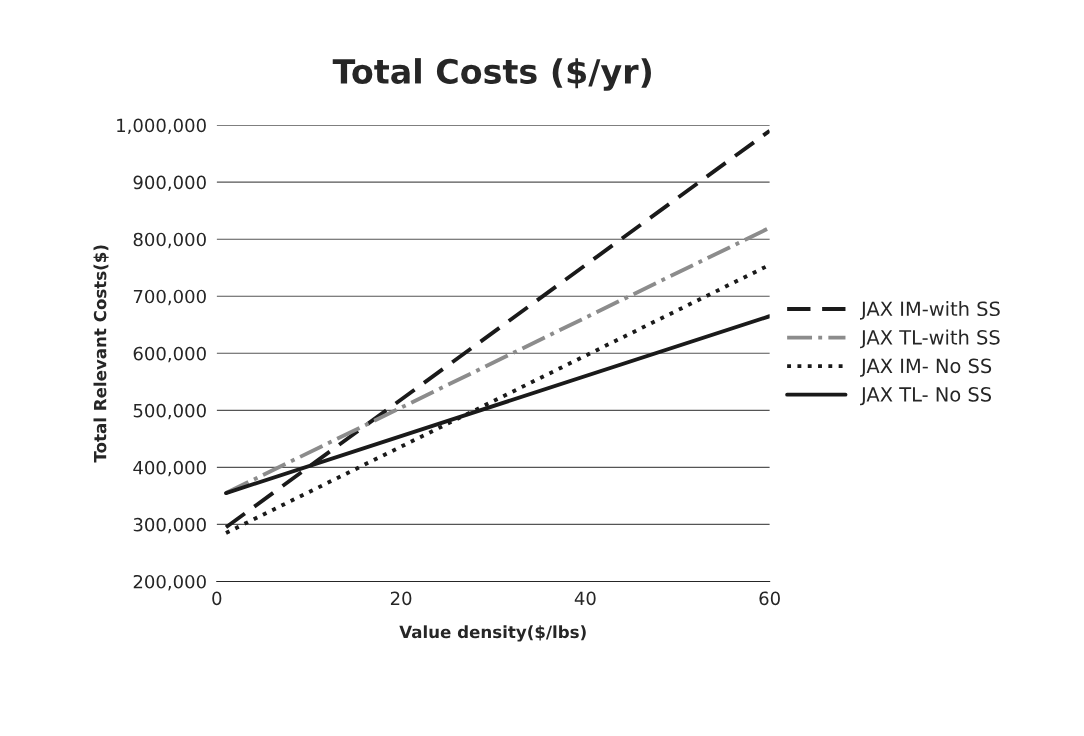 The width and height of the screenshot is (1084, 736). Describe the element at coordinates (926, 396) in the screenshot. I see `legend-label: JAX TL- No SS` at that location.